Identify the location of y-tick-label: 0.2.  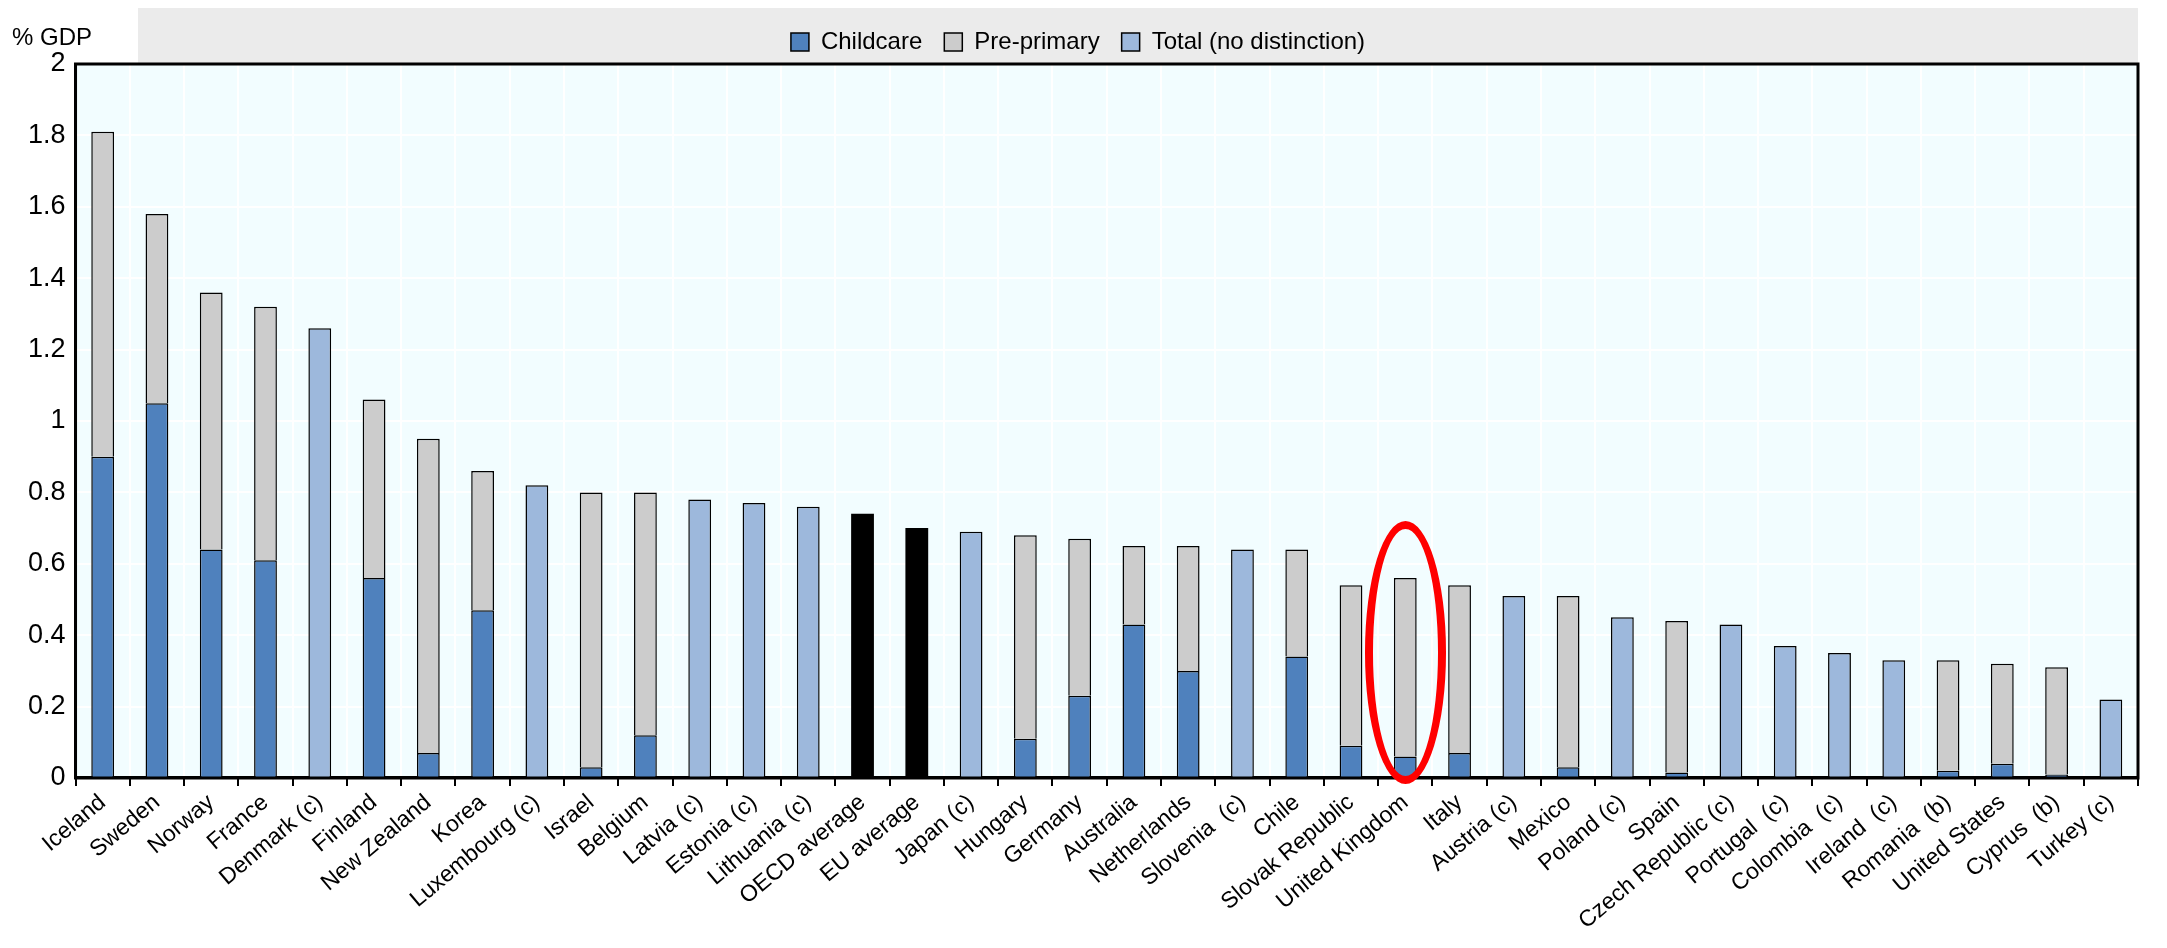
(46, 705).